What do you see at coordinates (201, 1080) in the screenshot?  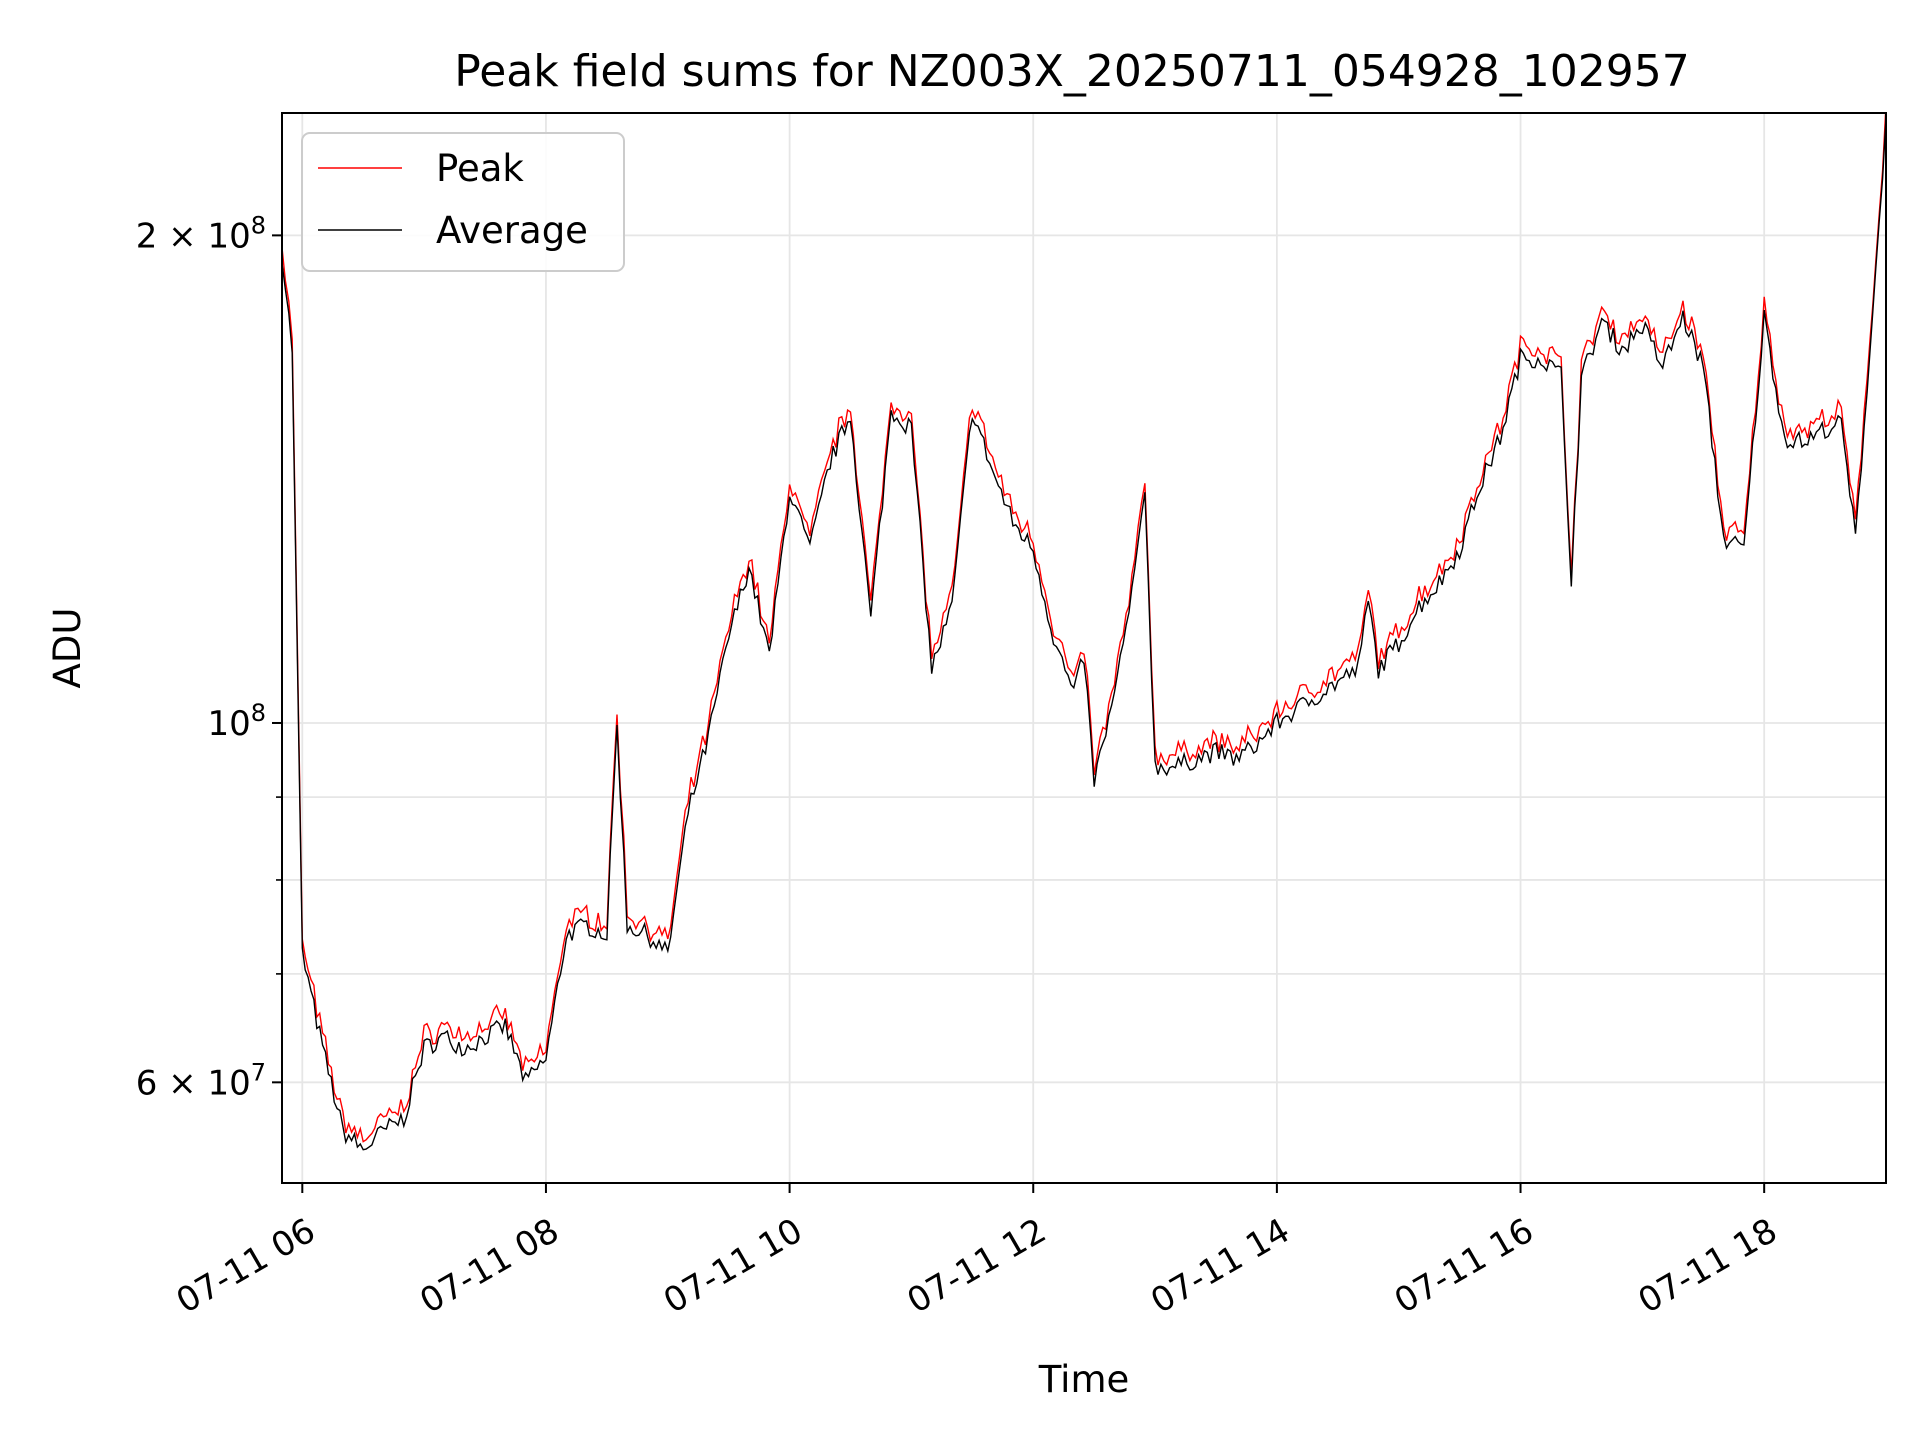 I see `y-tick-label: 6 × 107` at bounding box center [201, 1080].